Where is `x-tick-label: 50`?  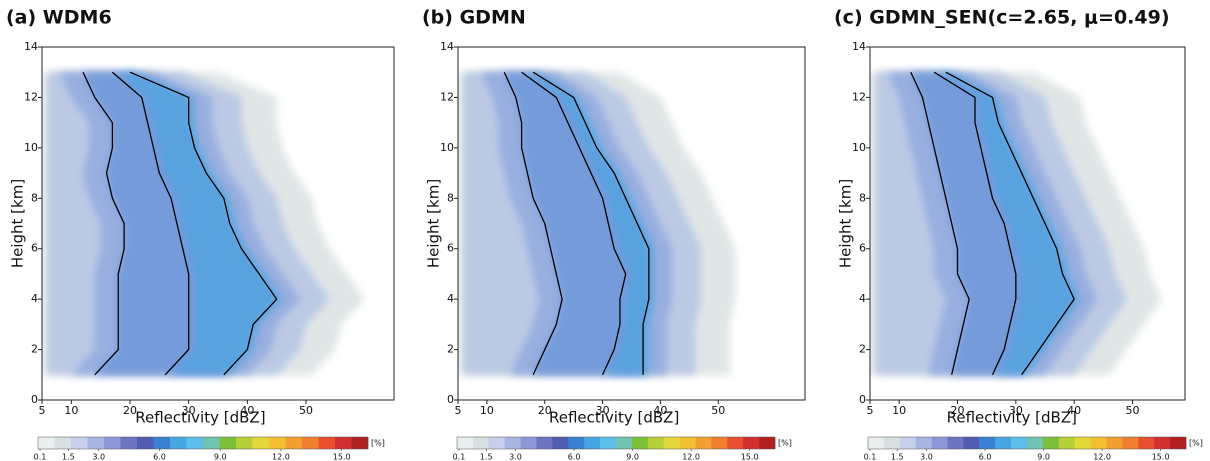 x-tick-label: 50 is located at coordinates (718, 410).